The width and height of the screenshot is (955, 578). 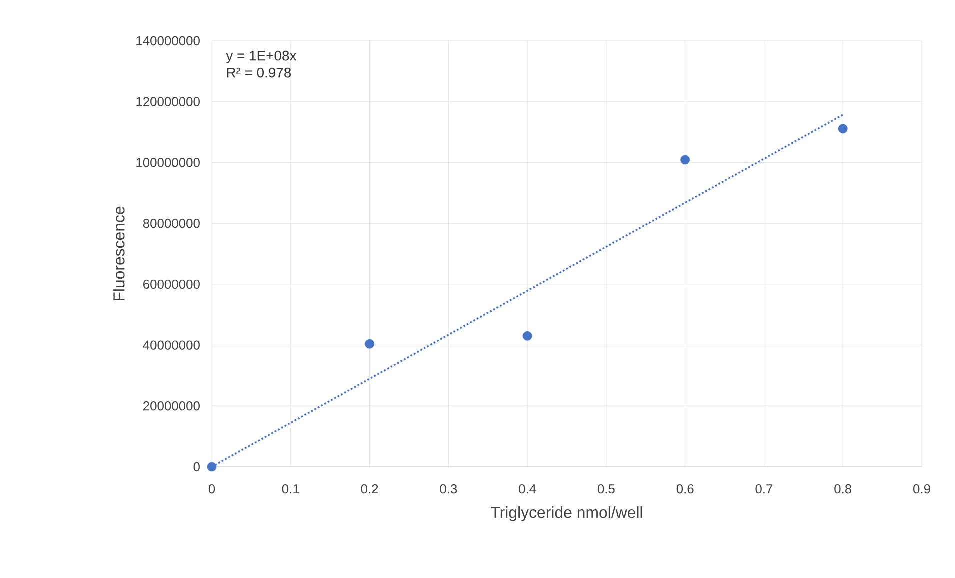 What do you see at coordinates (168, 101) in the screenshot?
I see `y-tick-label: 120000000` at bounding box center [168, 101].